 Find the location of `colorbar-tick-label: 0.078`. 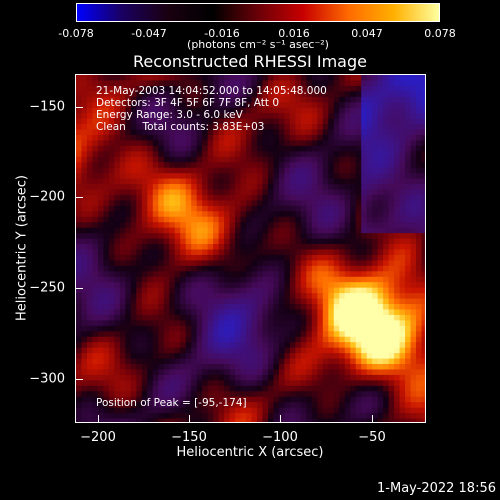

colorbar-tick-label: 0.078 is located at coordinates (440, 33).